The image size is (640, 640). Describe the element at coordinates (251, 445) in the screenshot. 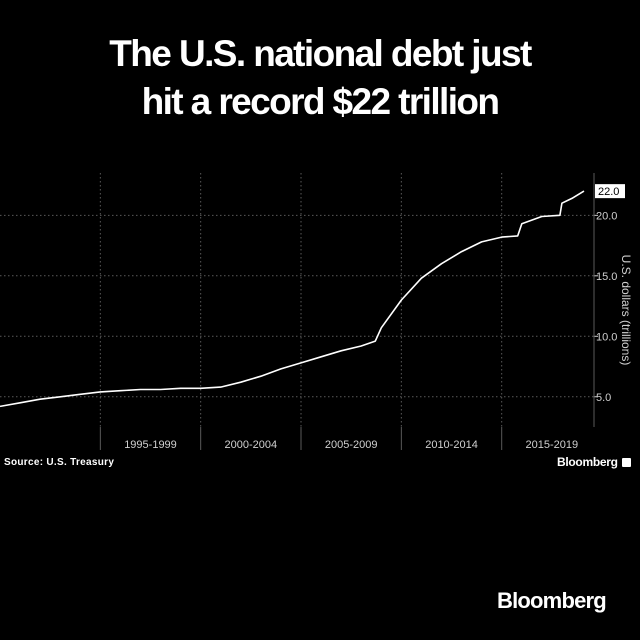

I see `x-tick-label: 2000-2004` at that location.